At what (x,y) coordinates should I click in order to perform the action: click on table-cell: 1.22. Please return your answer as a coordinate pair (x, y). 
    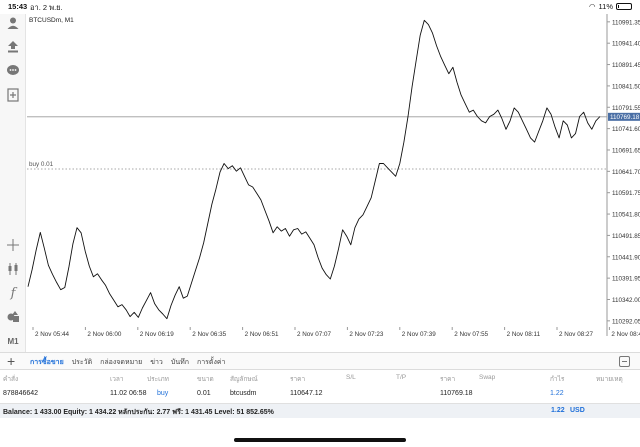
    Looking at the image, I should click on (557, 393).